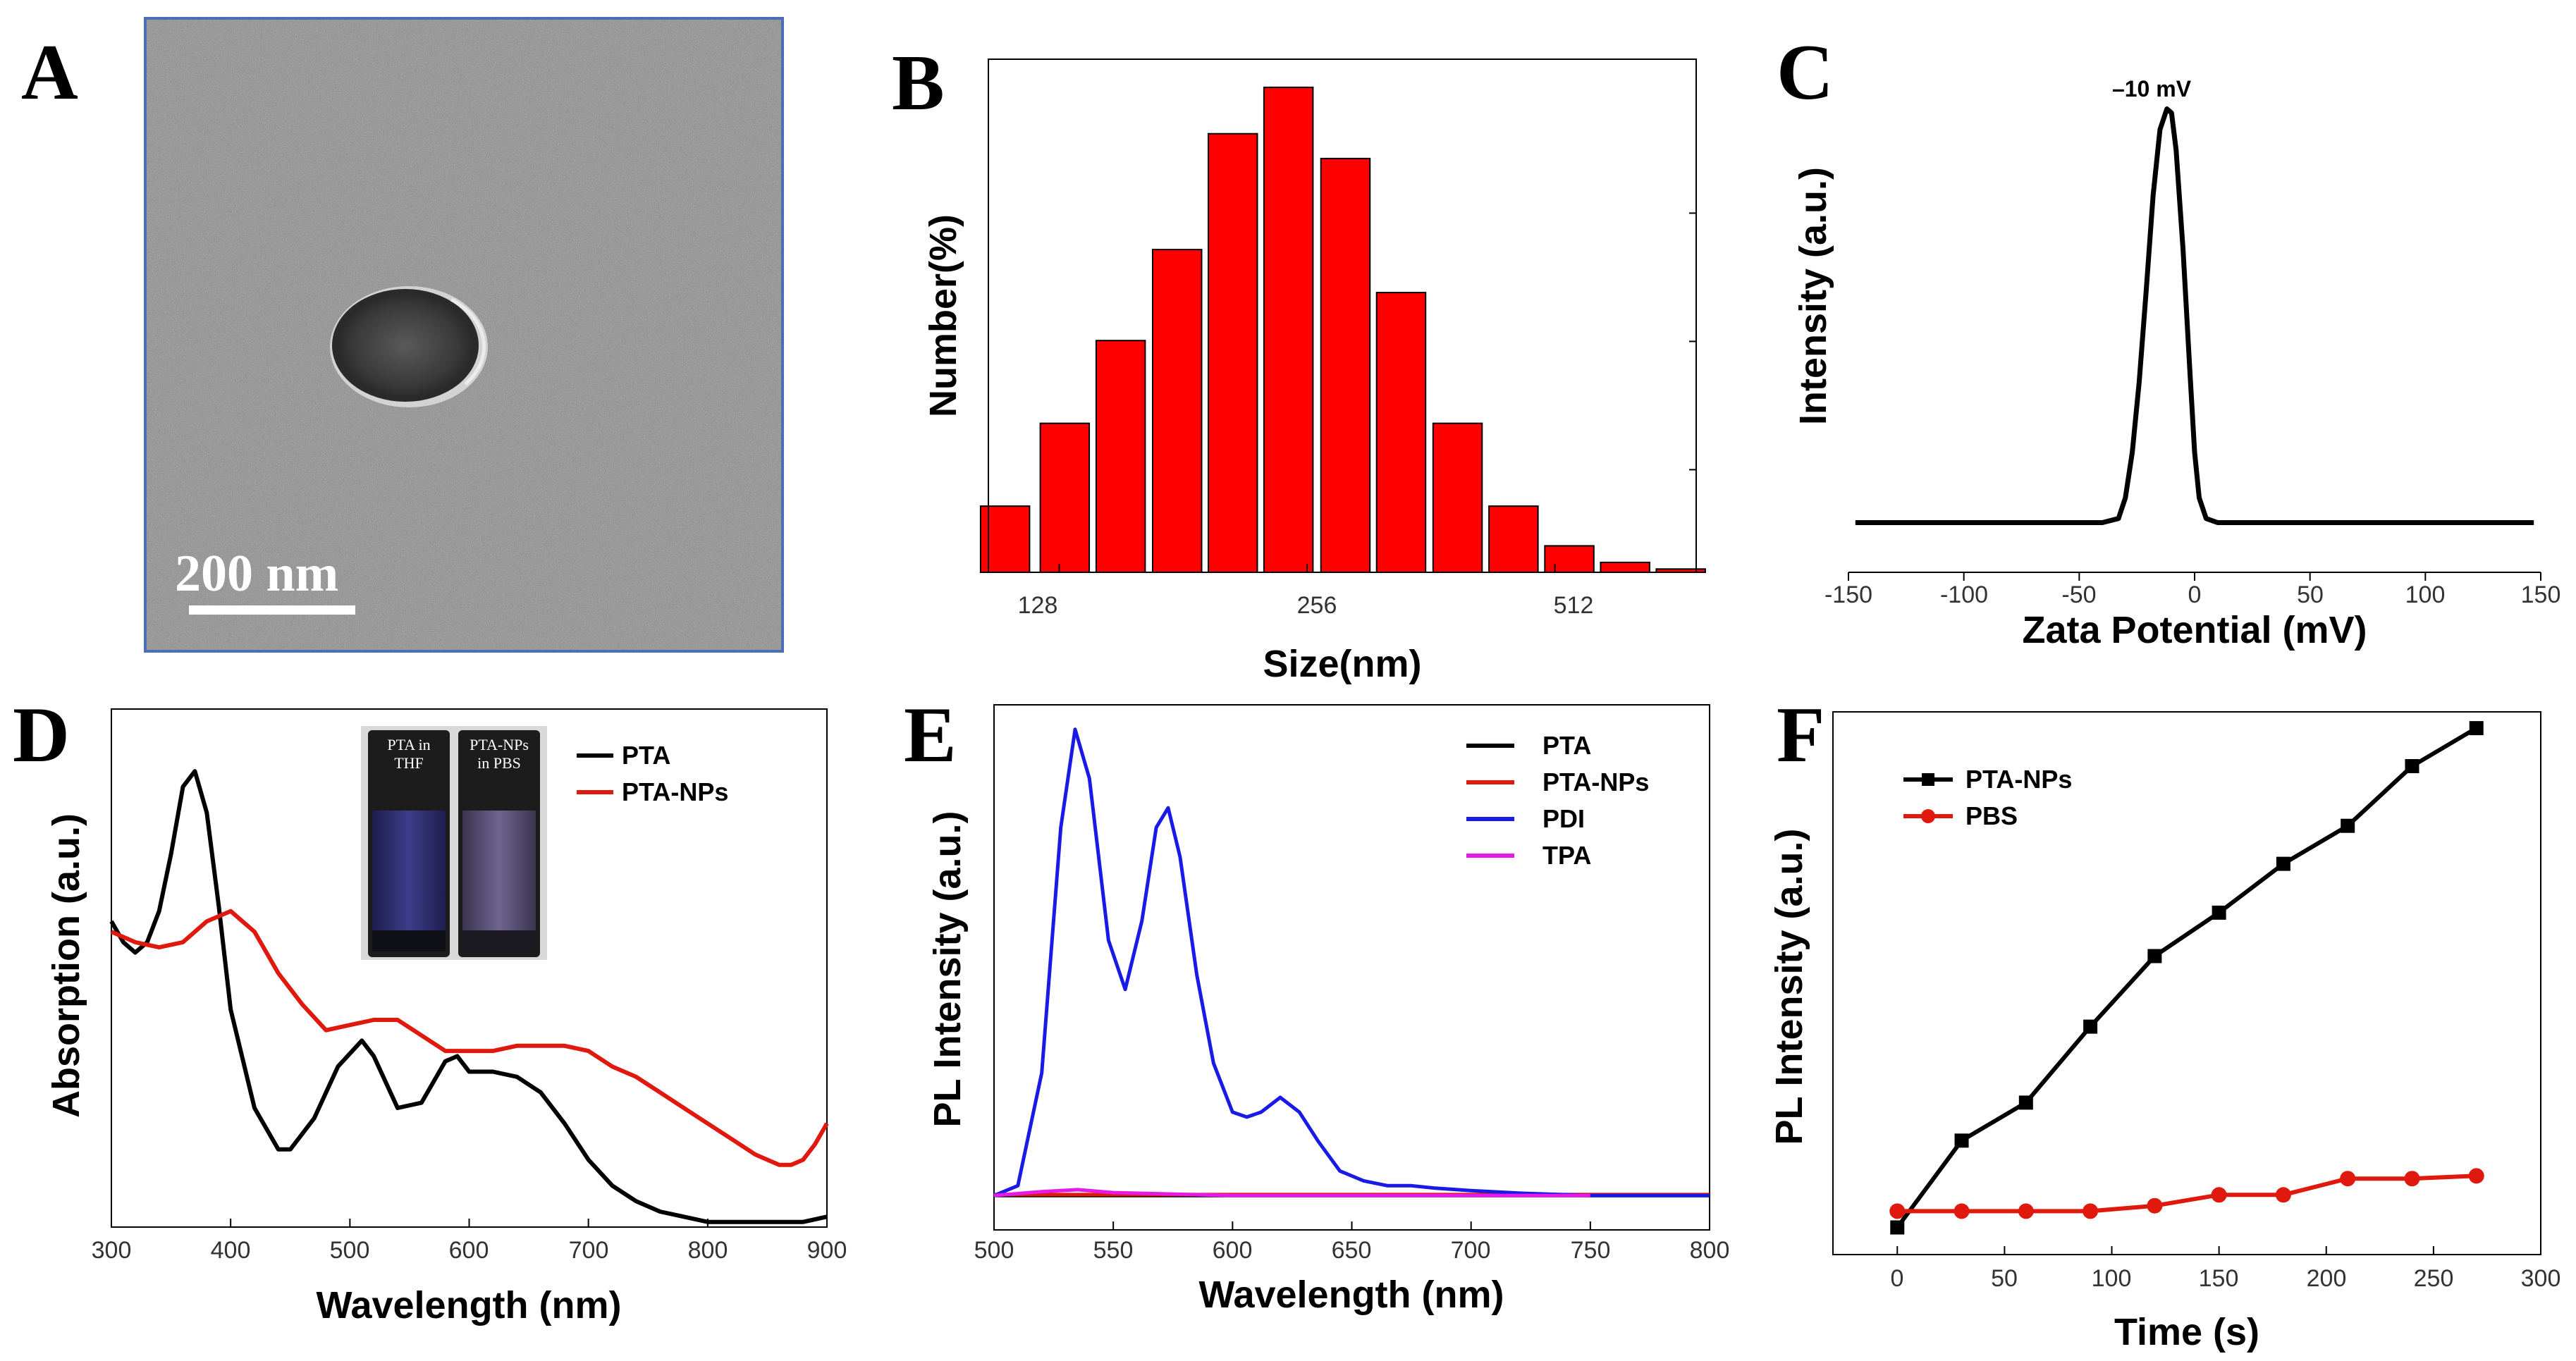 Image resolution: width=2576 pixels, height=1361 pixels. Describe the element at coordinates (1317, 605) in the screenshot. I see `x-tick-label-256: 256` at that location.